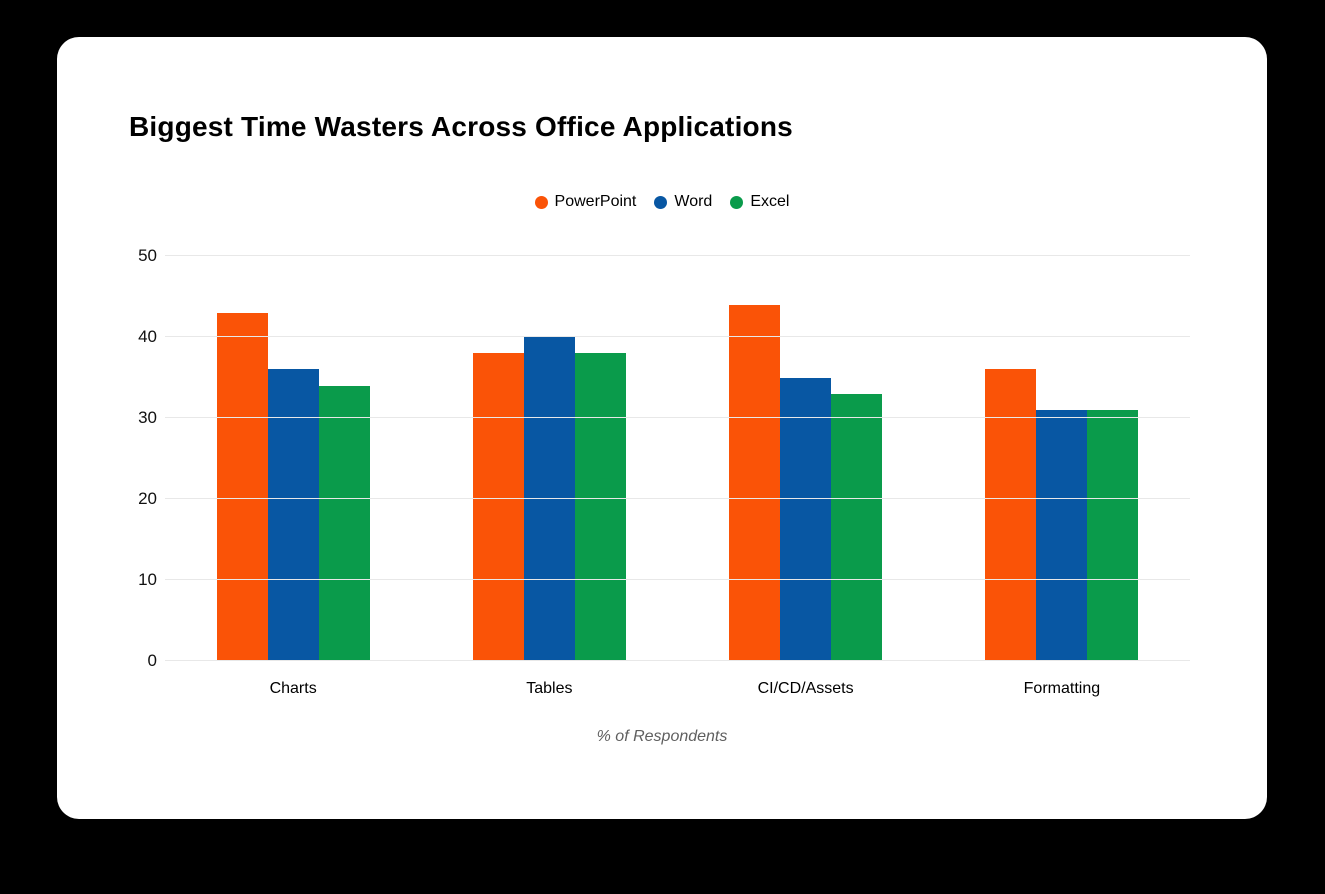 Image resolution: width=1325 pixels, height=894 pixels. Describe the element at coordinates (147, 336) in the screenshot. I see `y-tick-label: 40` at that location.